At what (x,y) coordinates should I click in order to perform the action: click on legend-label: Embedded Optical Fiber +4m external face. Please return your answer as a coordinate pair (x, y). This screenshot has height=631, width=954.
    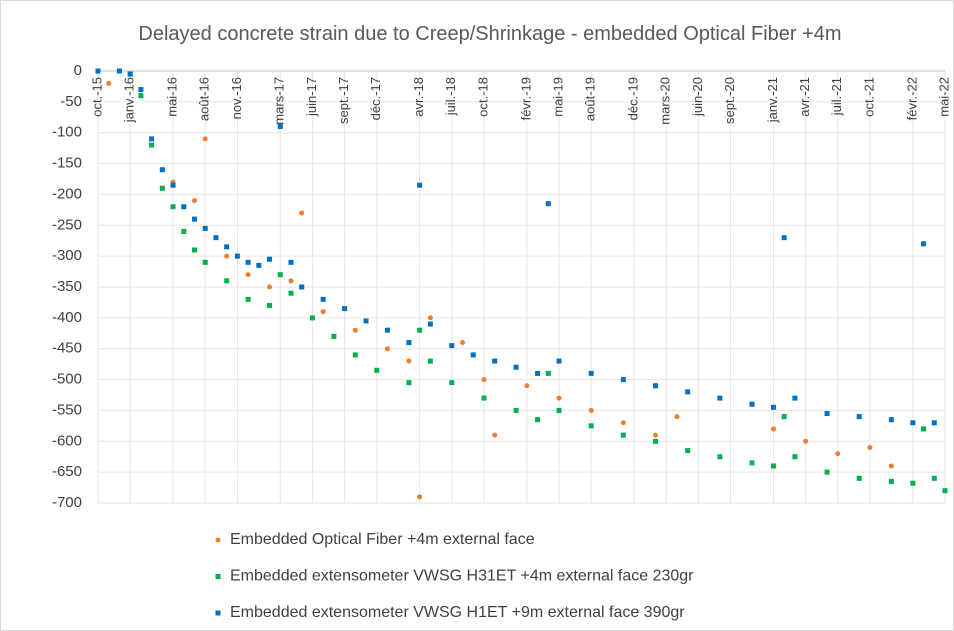
    Looking at the image, I should click on (382, 539).